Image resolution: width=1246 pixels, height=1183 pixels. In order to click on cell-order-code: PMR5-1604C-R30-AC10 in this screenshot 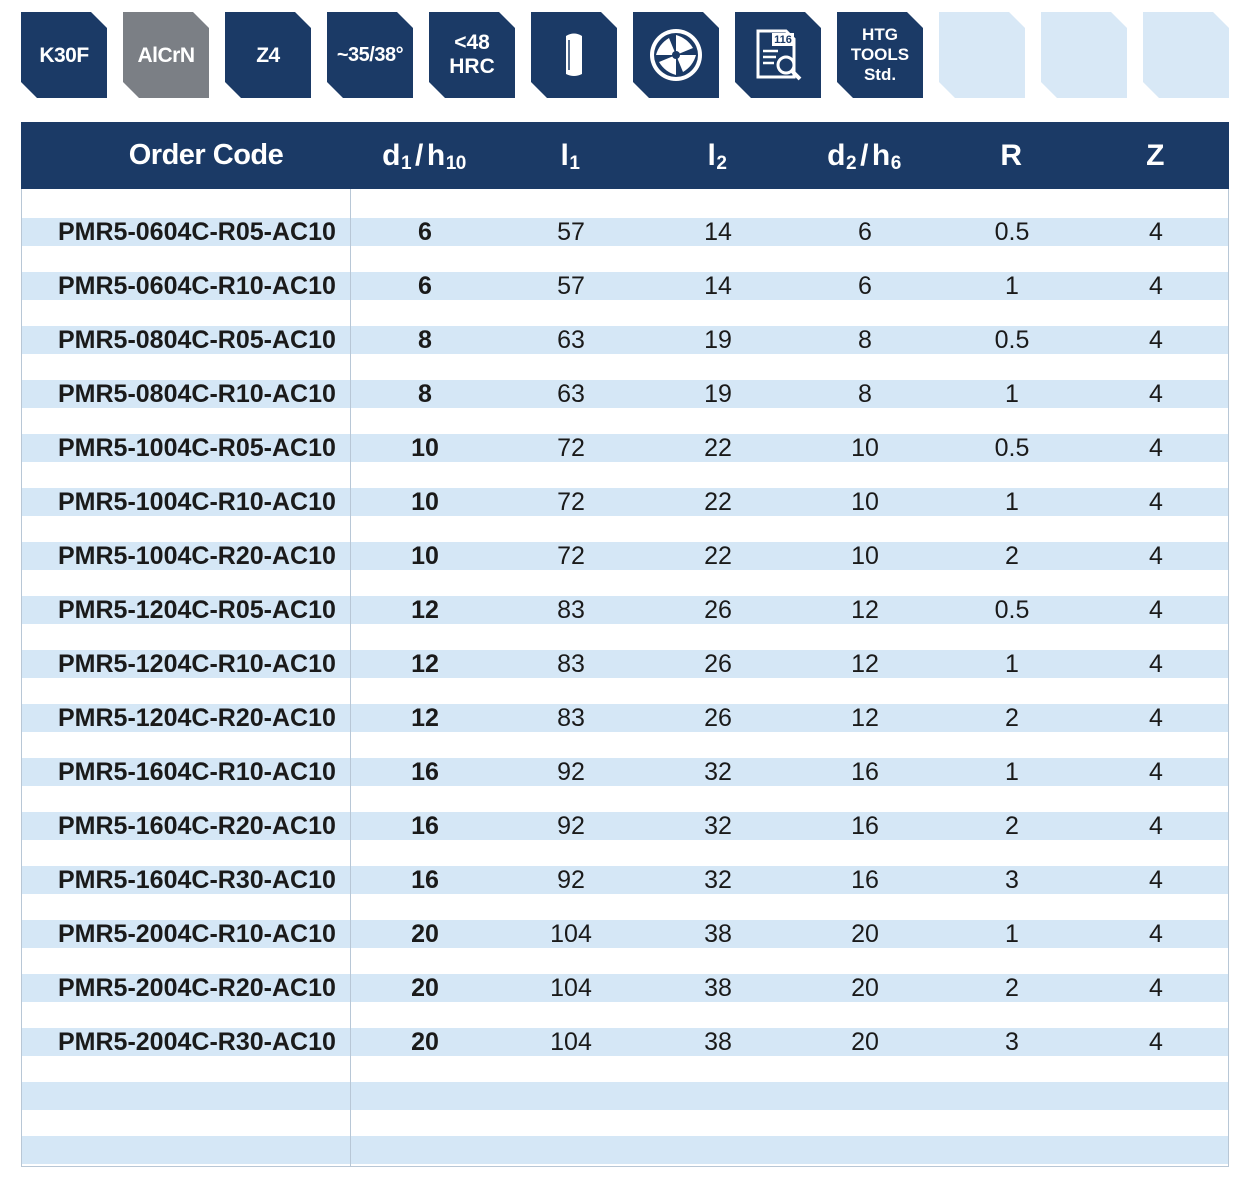, I will do `click(197, 879)`.